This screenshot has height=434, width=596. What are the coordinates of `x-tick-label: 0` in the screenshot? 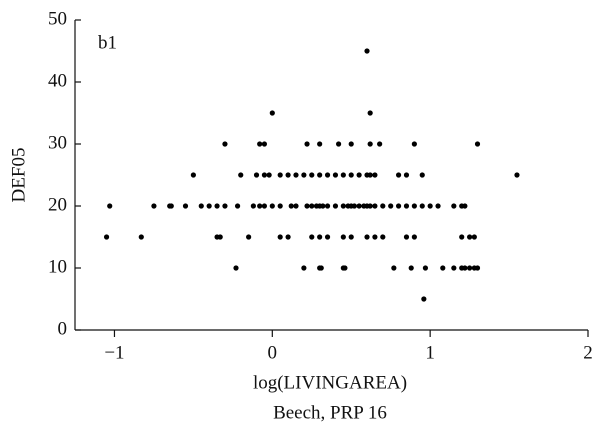 It's located at (273, 352).